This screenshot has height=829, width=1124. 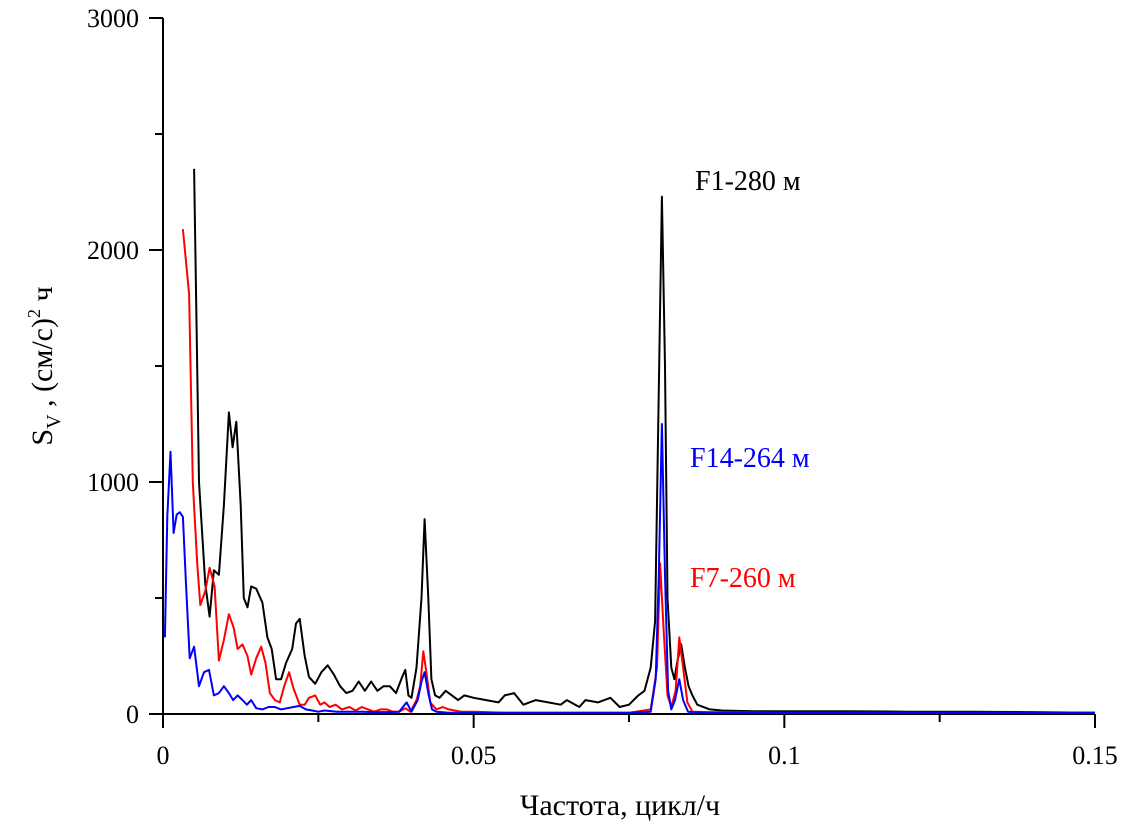 I want to click on y-tick-label: 1000, so click(x=113, y=482).